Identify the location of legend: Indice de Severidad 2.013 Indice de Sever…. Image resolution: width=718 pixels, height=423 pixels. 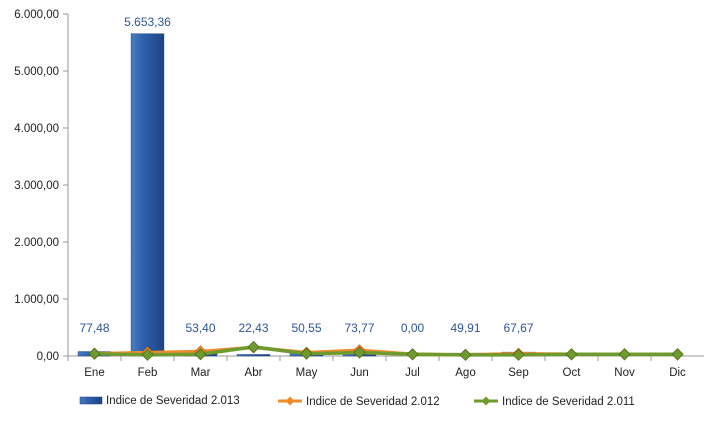
(357, 401).